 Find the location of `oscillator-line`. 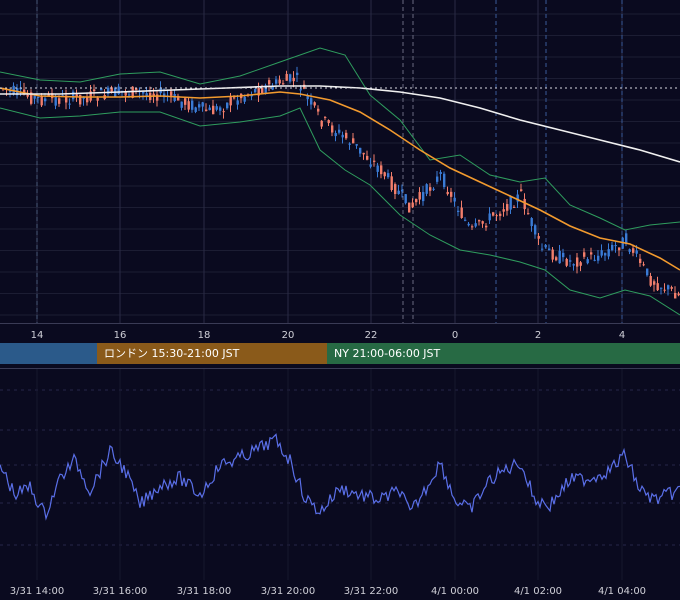

oscillator-line is located at coordinates (340, 477).